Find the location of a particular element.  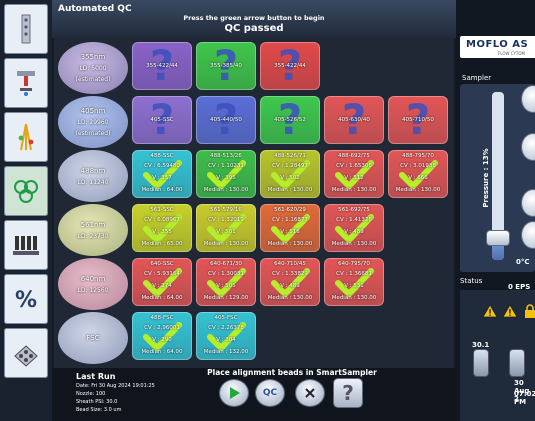

detector-tile: ? 405-710/50 is located at coordinates (418, 120).